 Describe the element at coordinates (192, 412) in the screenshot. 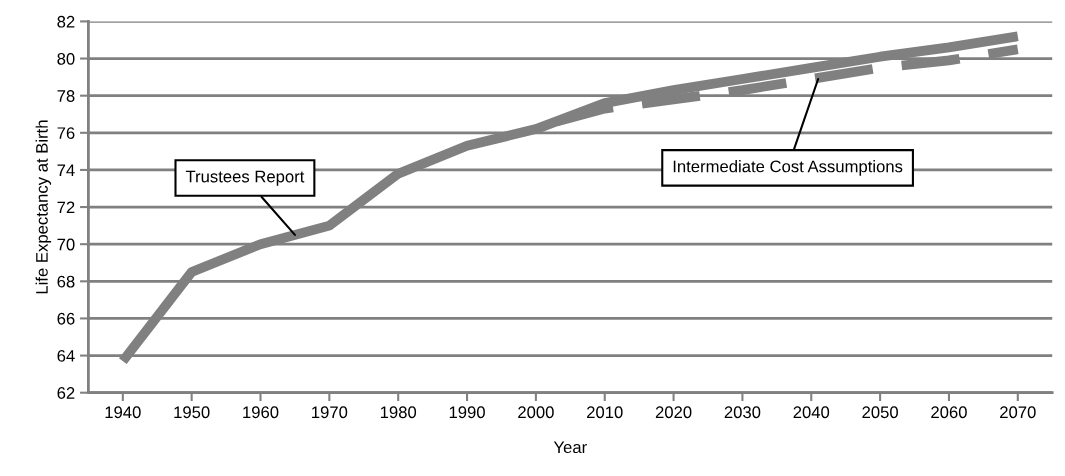

I see `x-tick-label: 1950` at that location.